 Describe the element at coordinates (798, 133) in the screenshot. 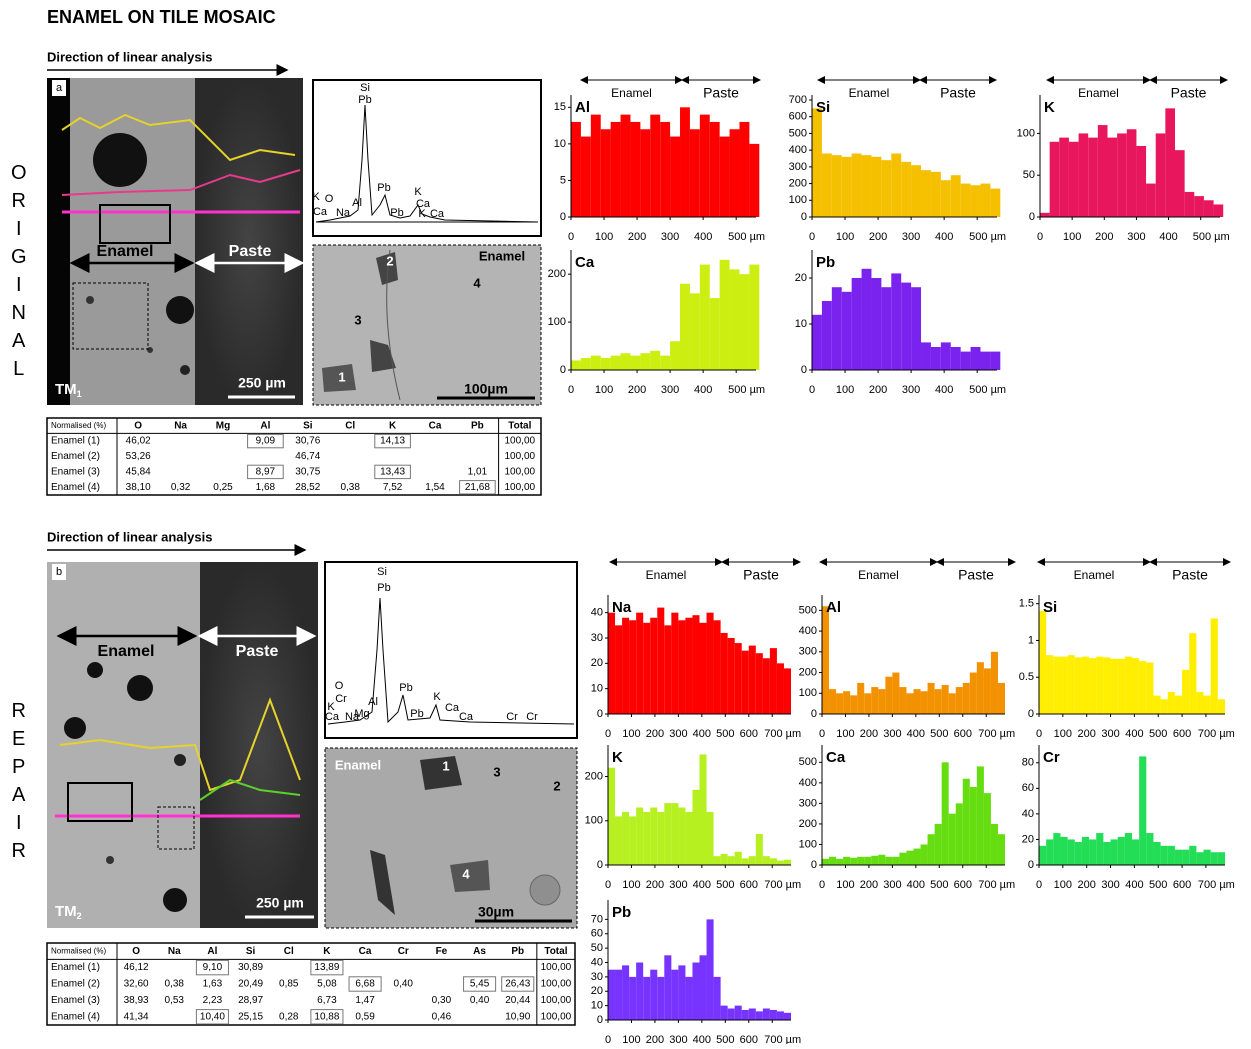

I see `y-tick-label: 500` at that location.